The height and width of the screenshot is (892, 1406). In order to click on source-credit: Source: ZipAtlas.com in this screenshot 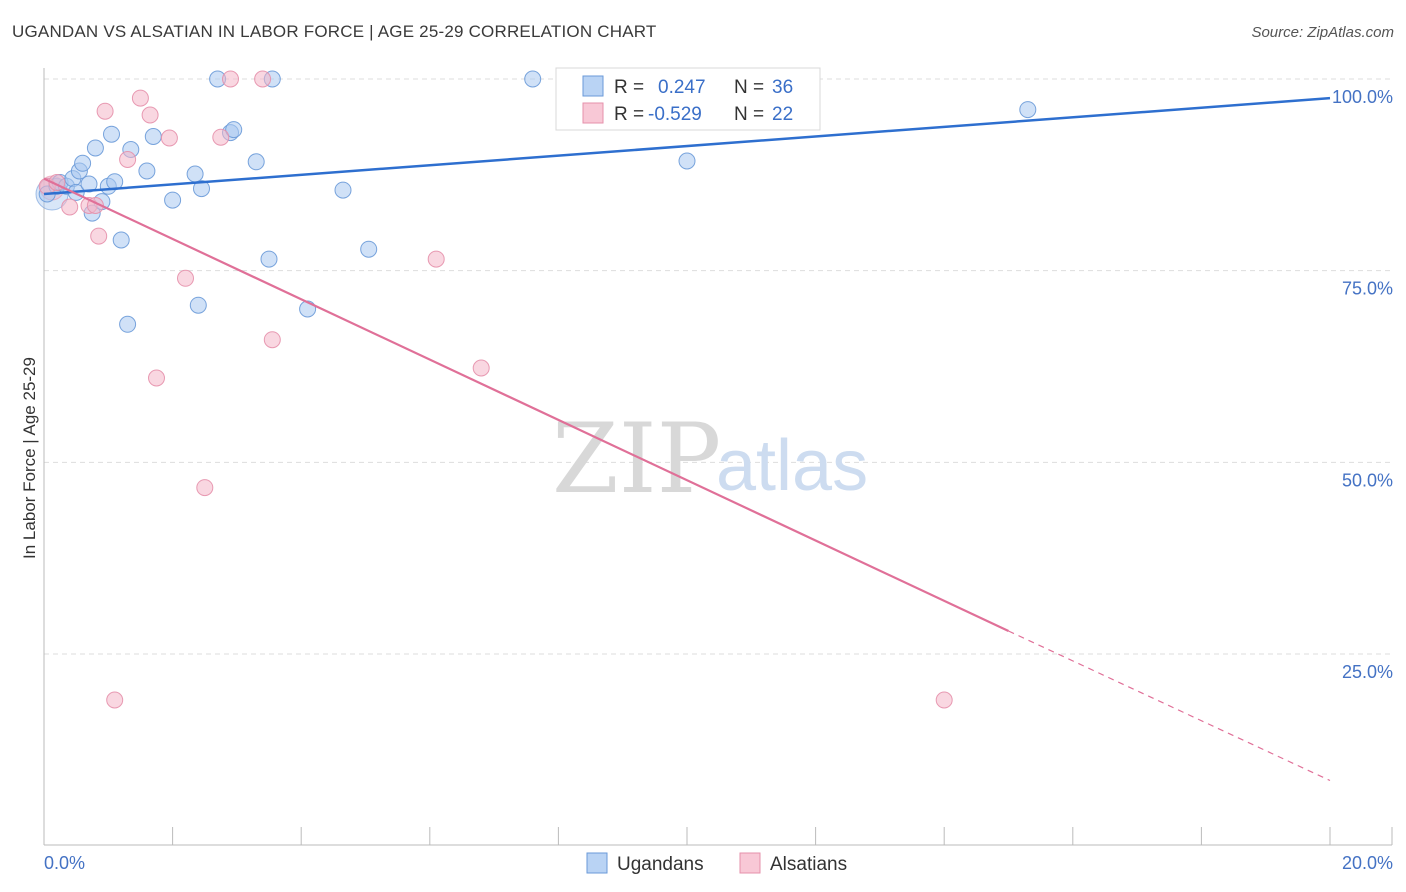, I will do `click(1322, 32)`.